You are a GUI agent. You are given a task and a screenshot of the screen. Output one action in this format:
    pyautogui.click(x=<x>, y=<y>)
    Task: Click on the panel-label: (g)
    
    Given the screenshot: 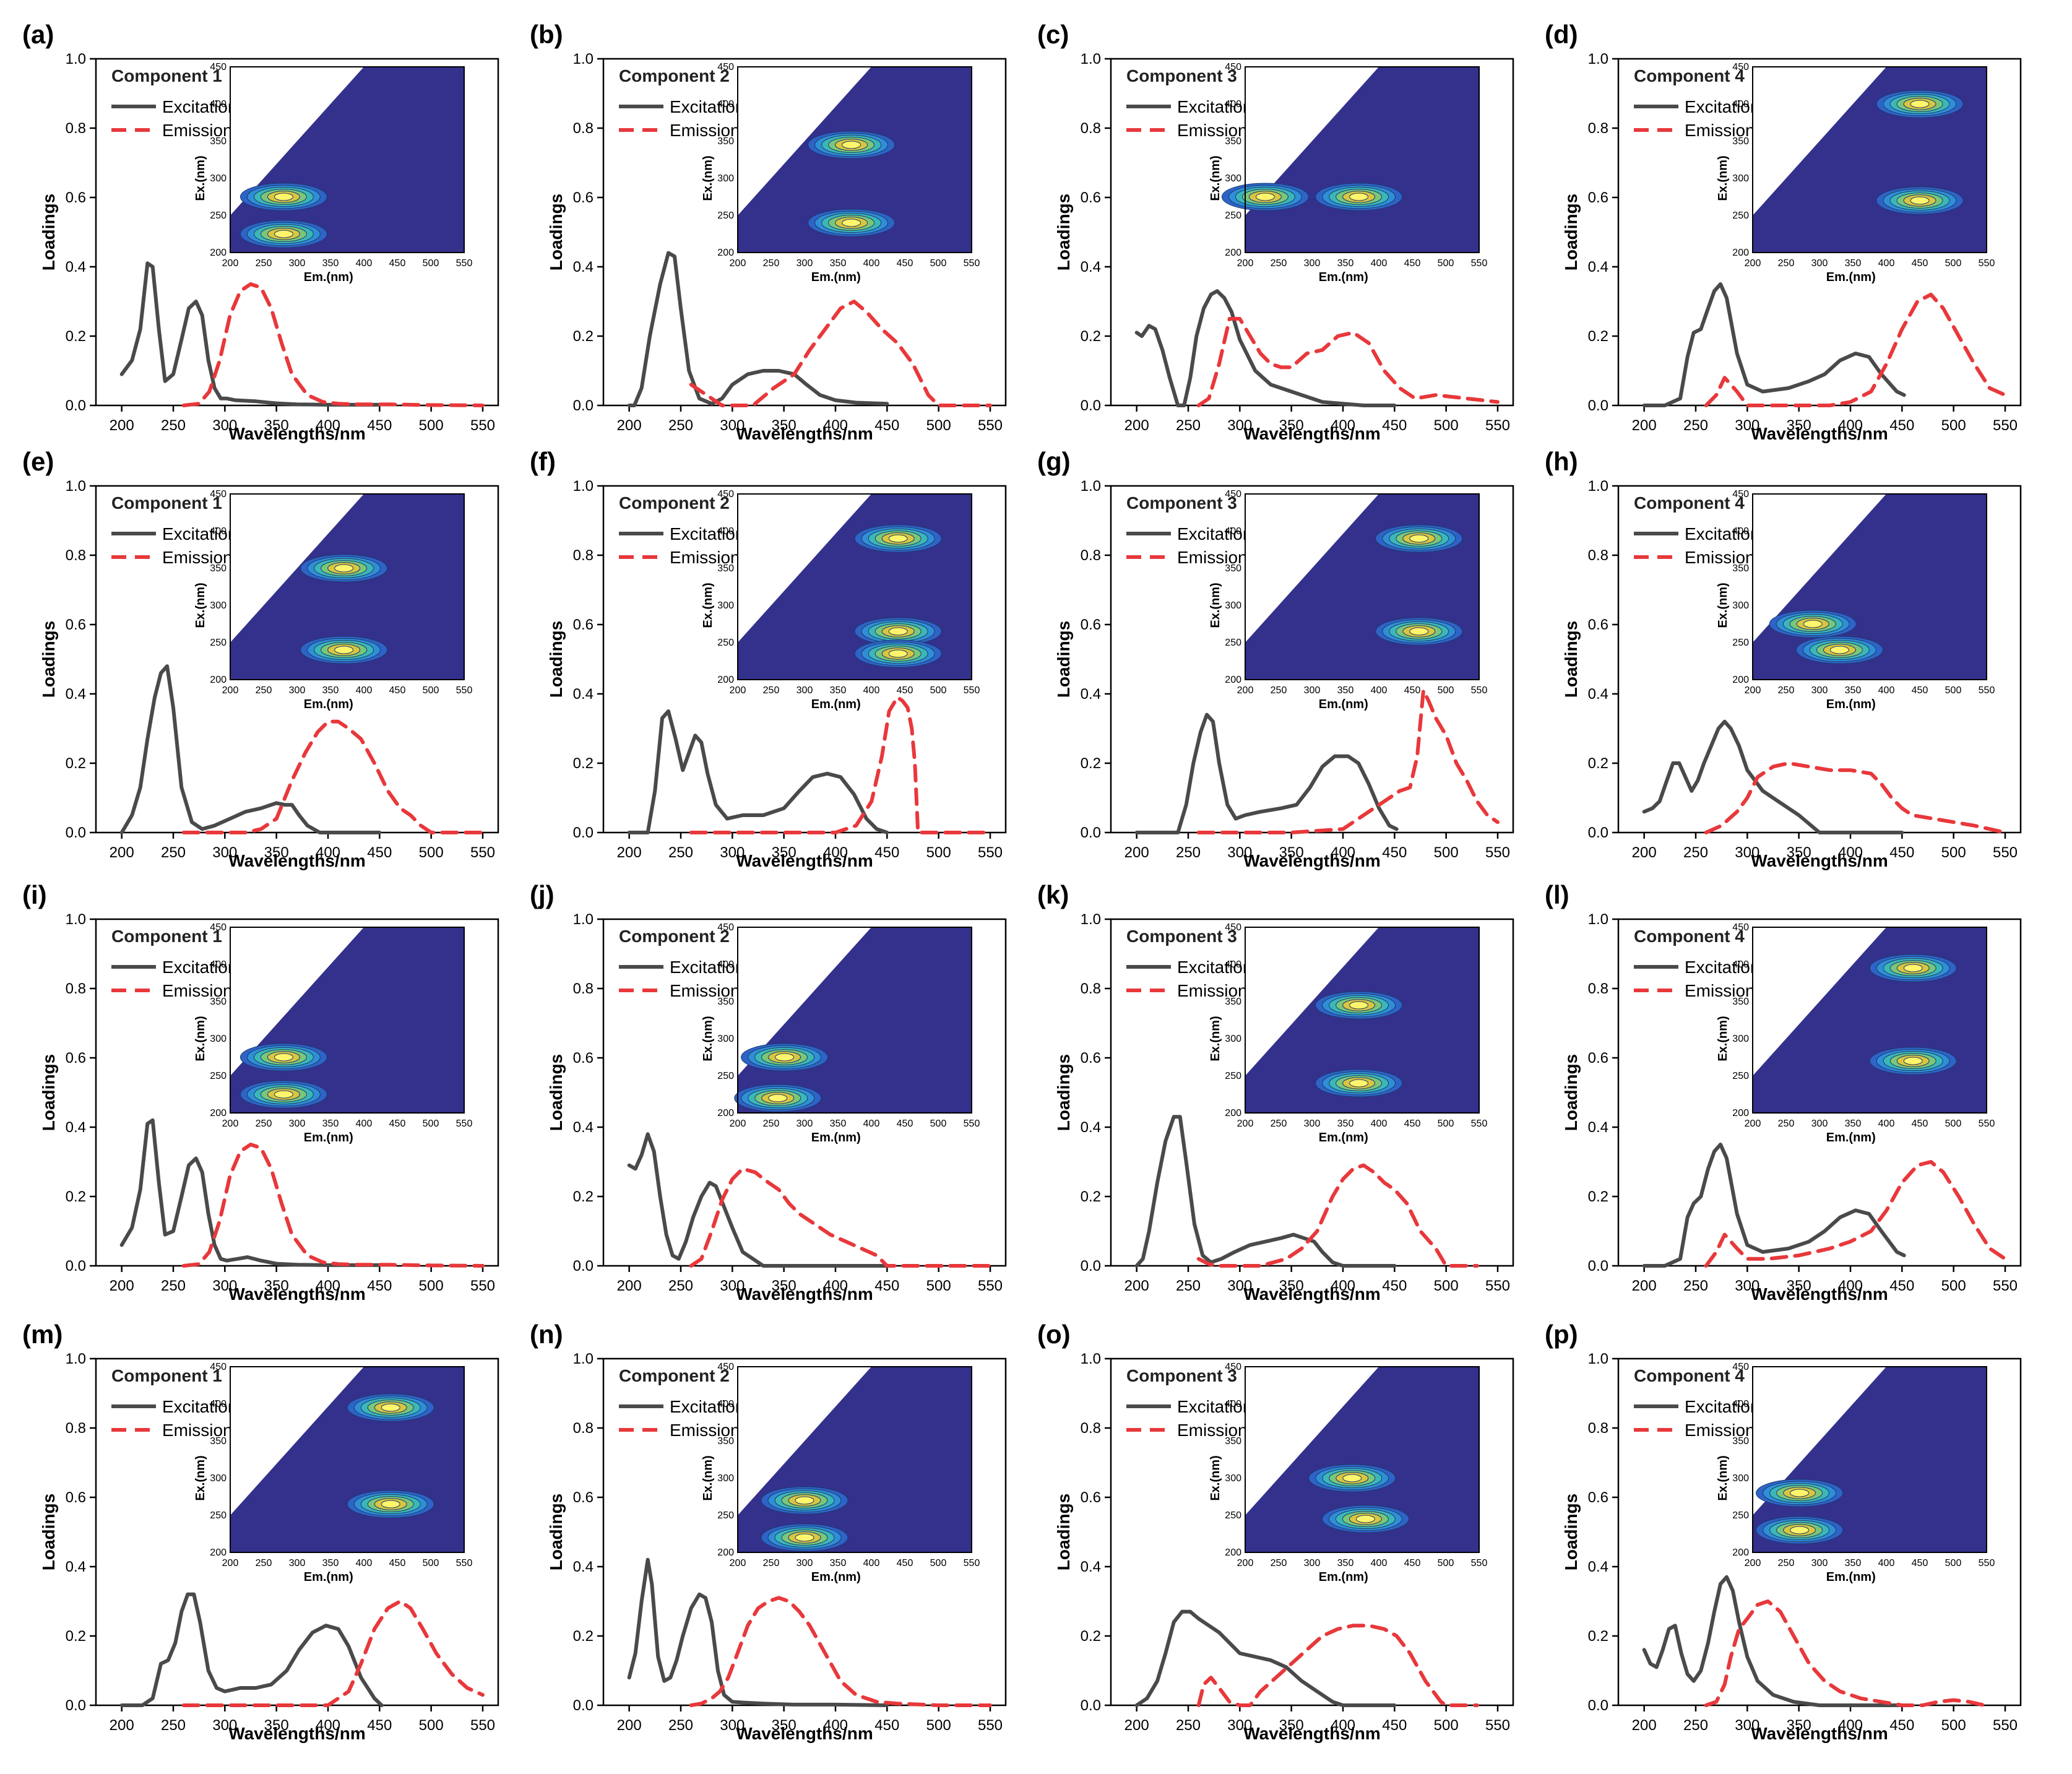 What is the action you would take?
    pyautogui.click(x=1054, y=461)
    